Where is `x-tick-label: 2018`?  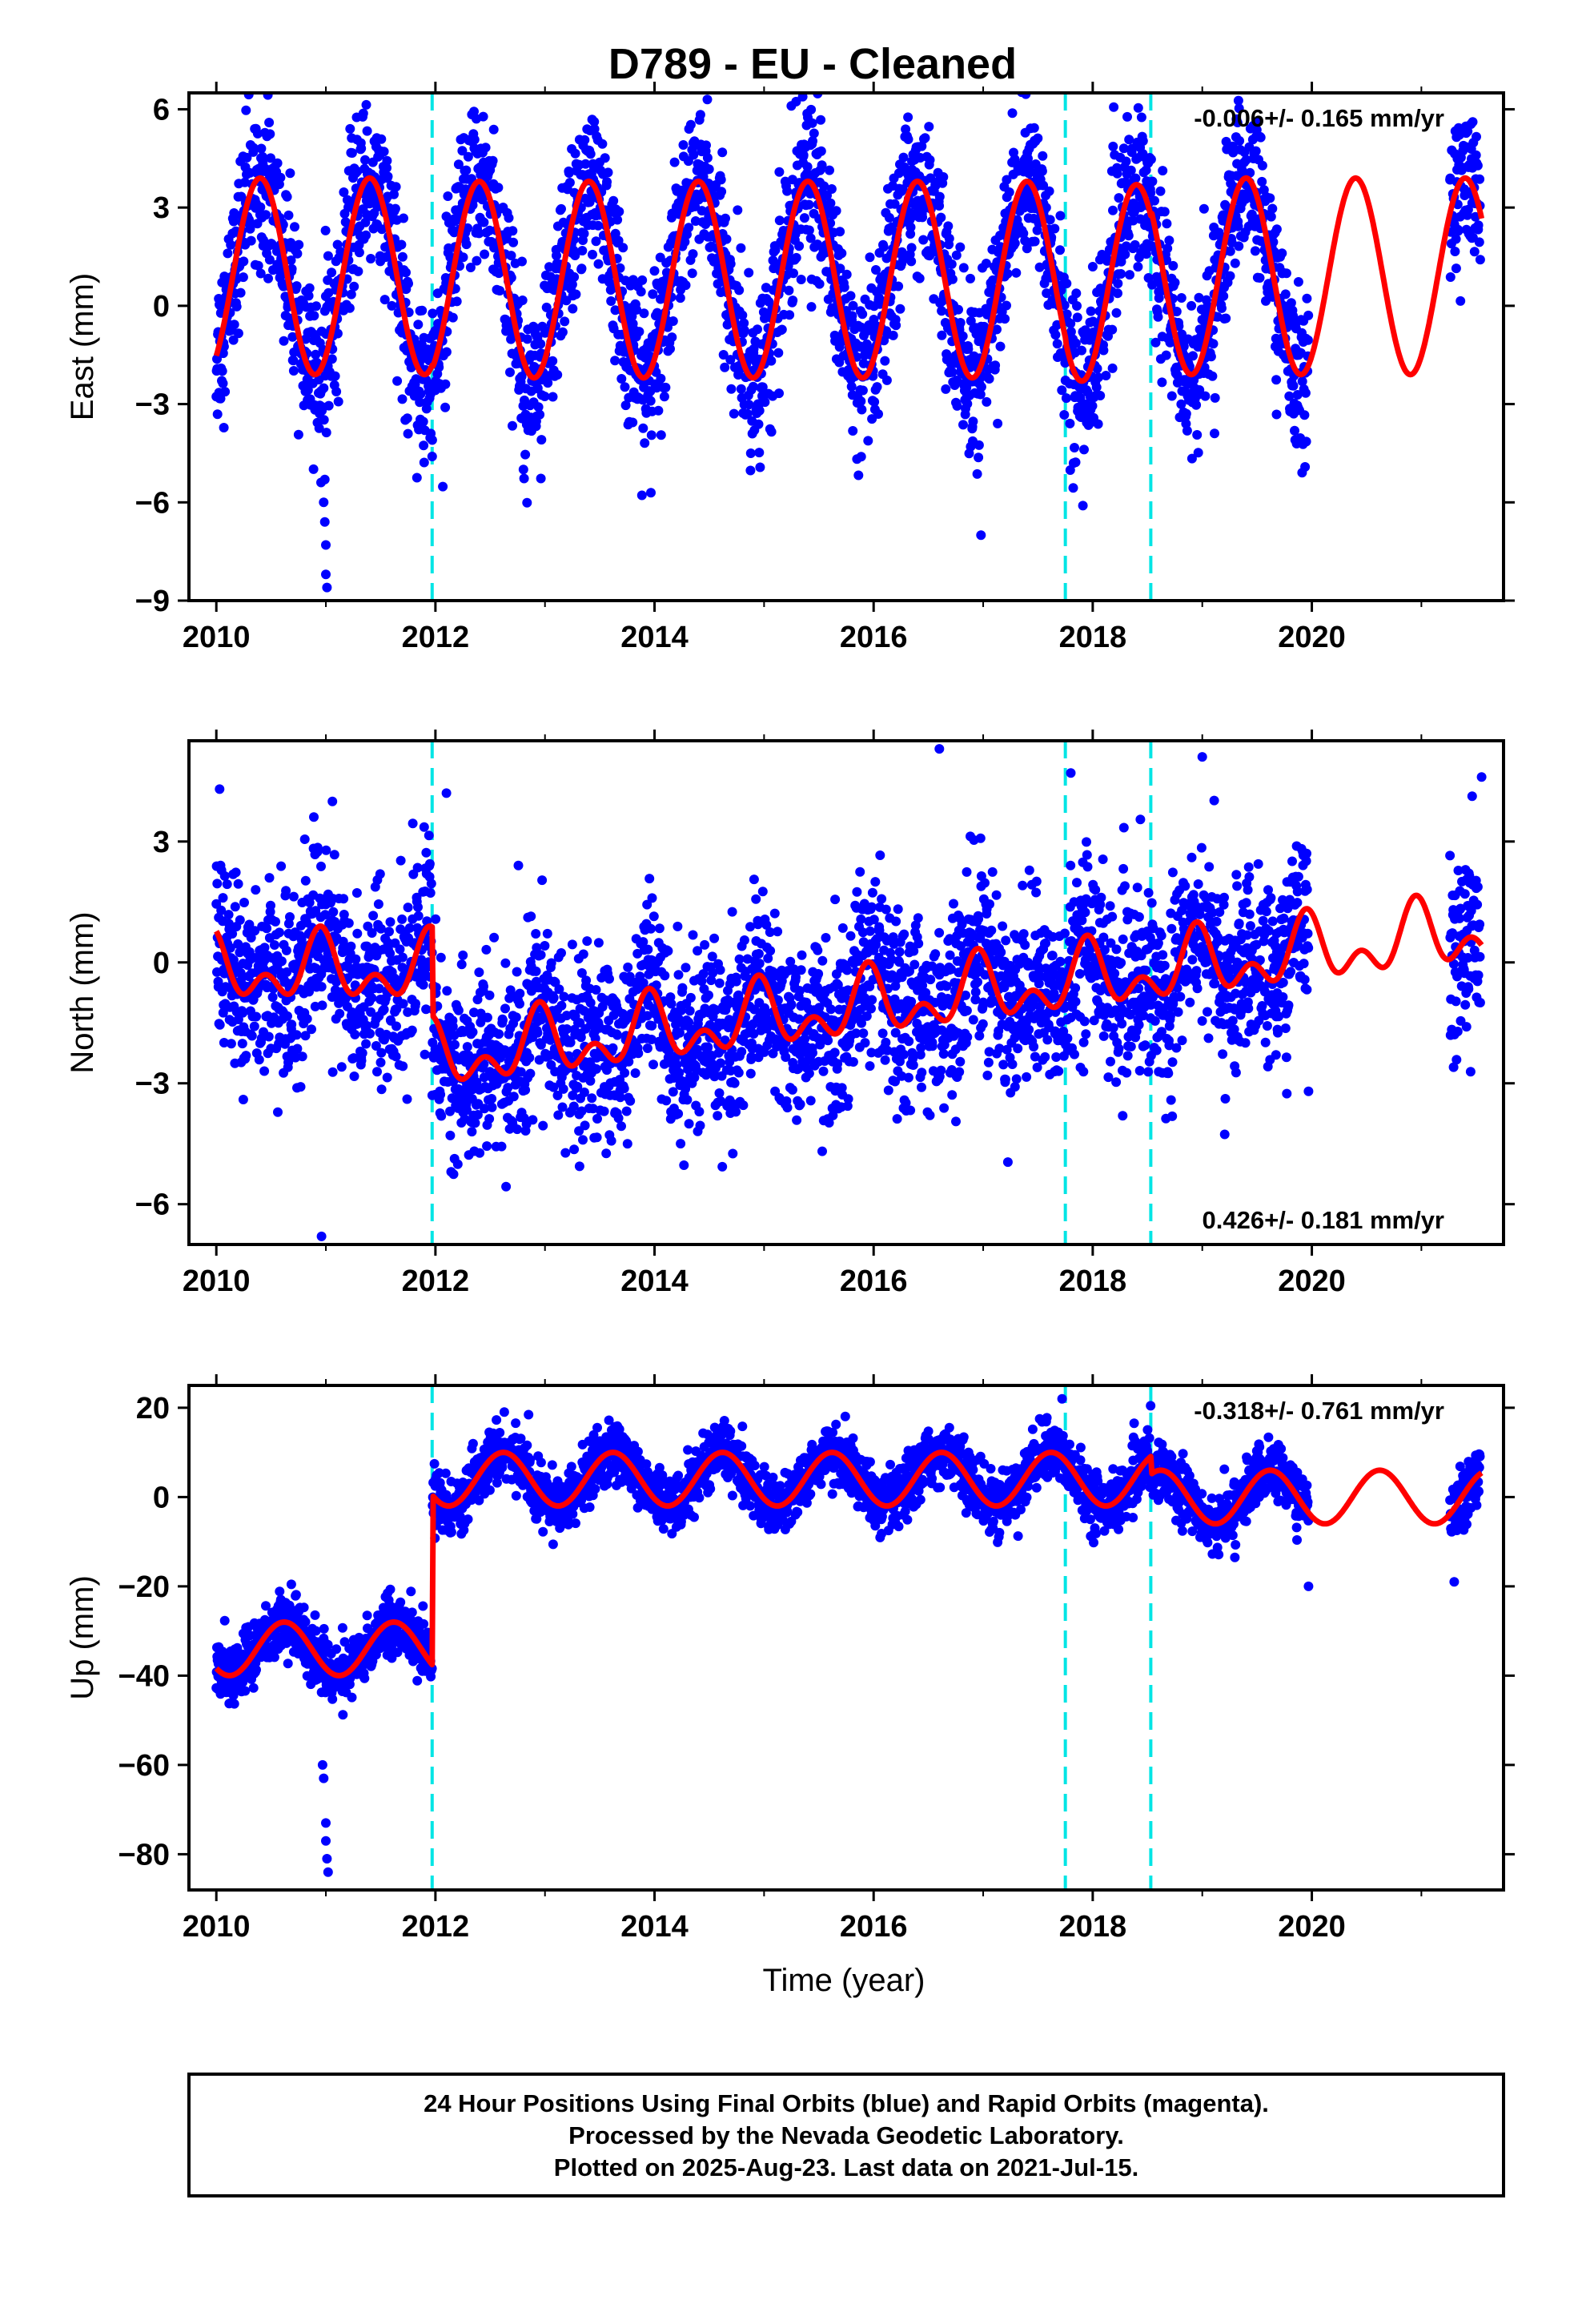
x-tick-label: 2018 is located at coordinates (1093, 637).